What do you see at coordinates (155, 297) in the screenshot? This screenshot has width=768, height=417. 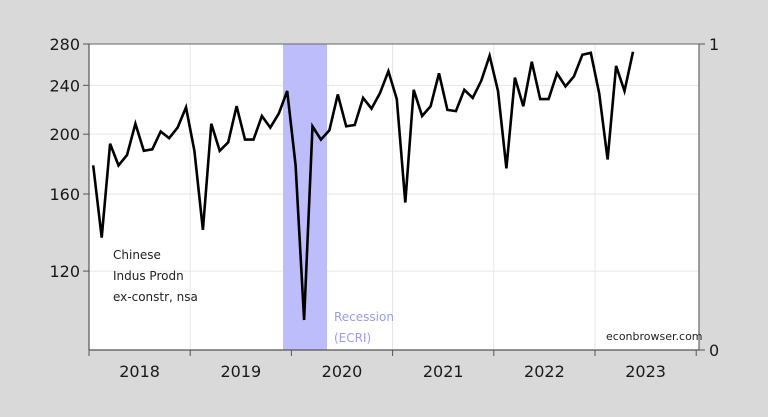 I see `series-annotation-line-3: ex-constr, nsa` at bounding box center [155, 297].